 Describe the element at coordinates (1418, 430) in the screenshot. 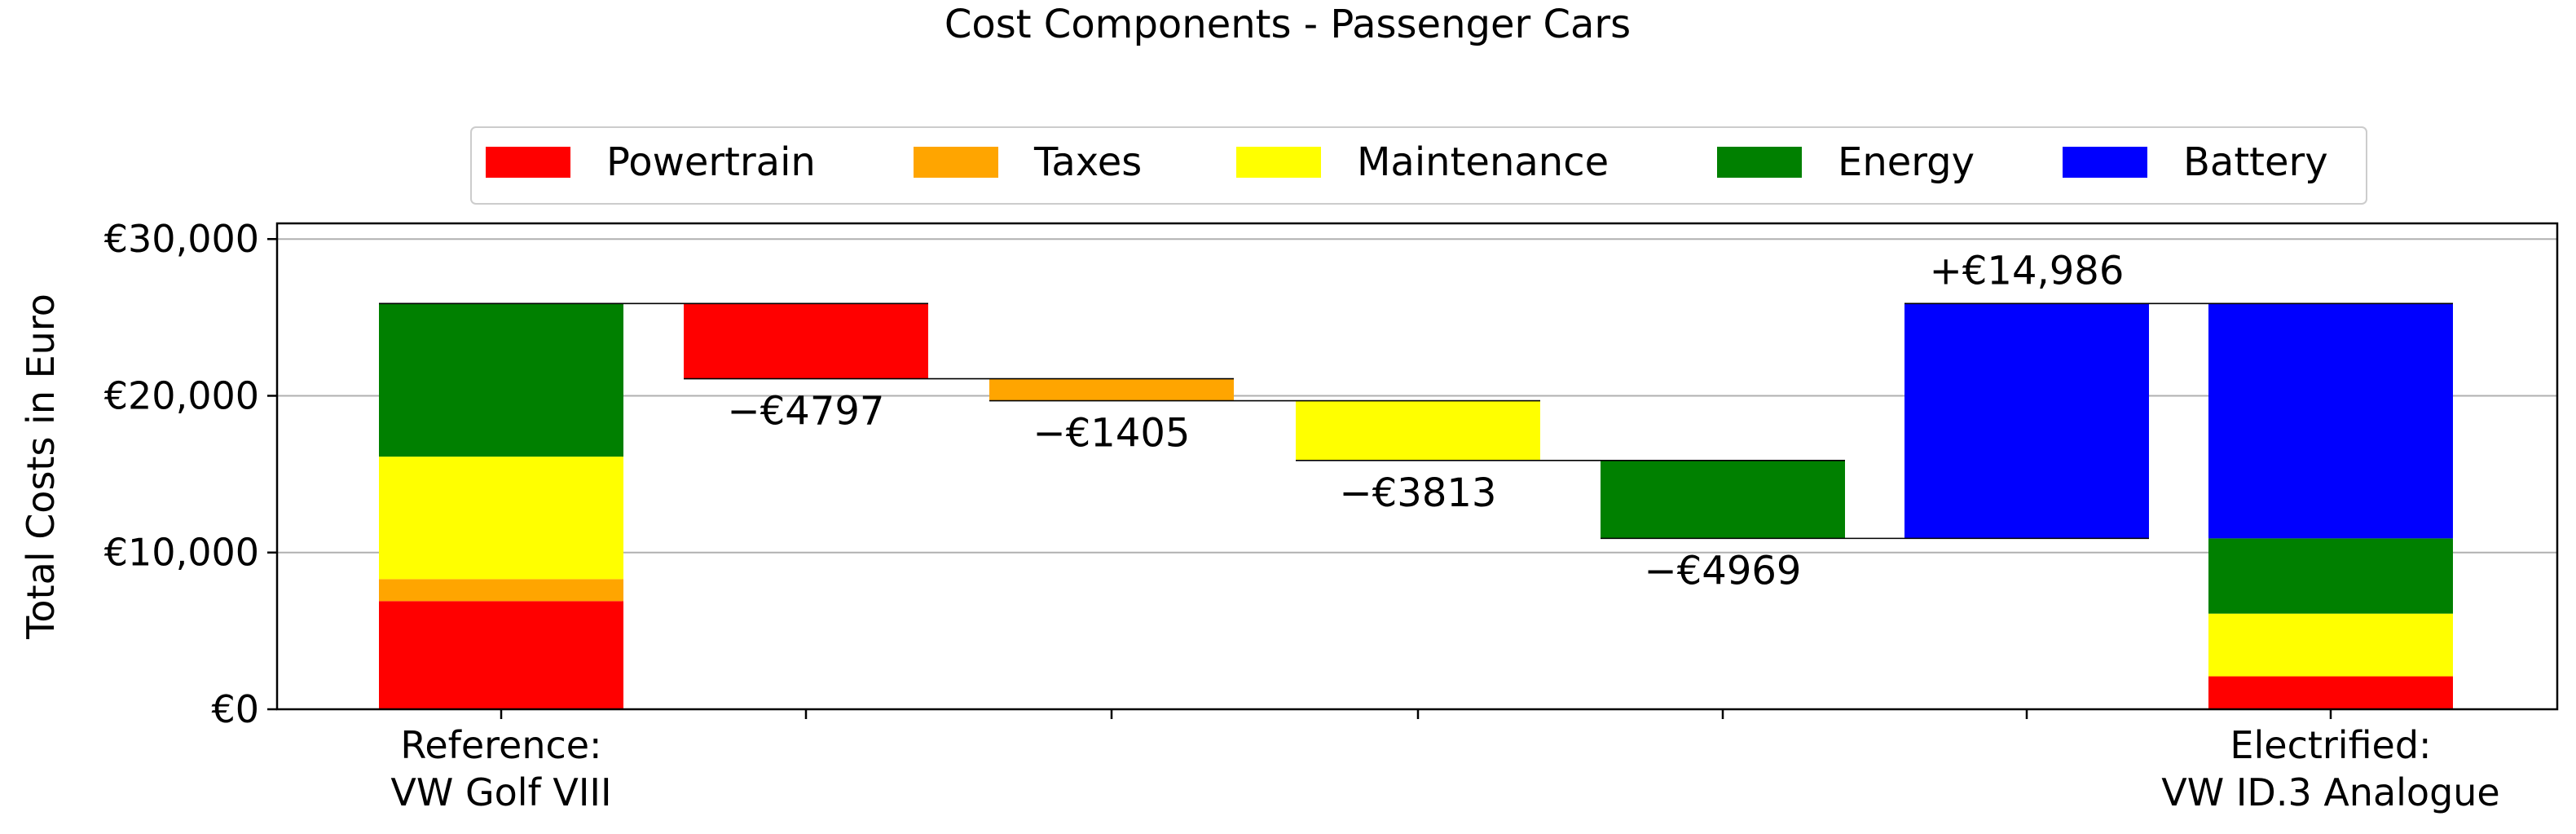

I see `step-bar-maintenance` at that location.